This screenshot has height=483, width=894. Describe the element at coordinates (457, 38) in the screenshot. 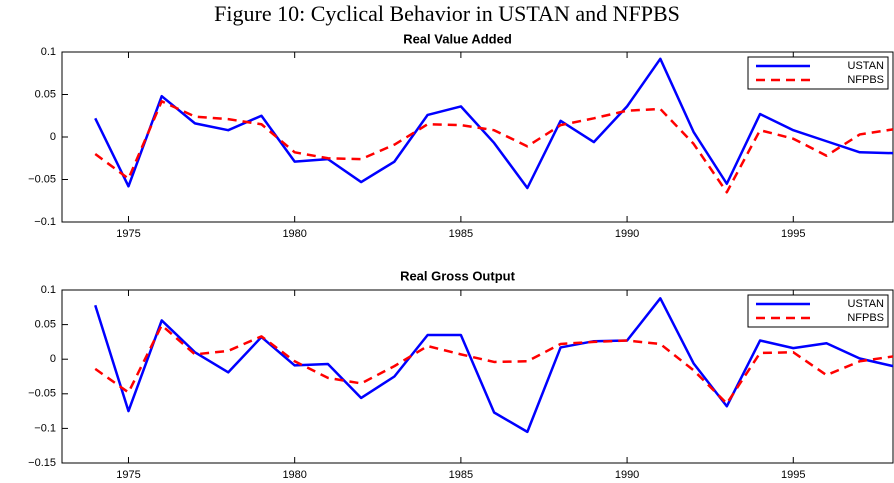

I see `chart-title: Real Value Added` at that location.